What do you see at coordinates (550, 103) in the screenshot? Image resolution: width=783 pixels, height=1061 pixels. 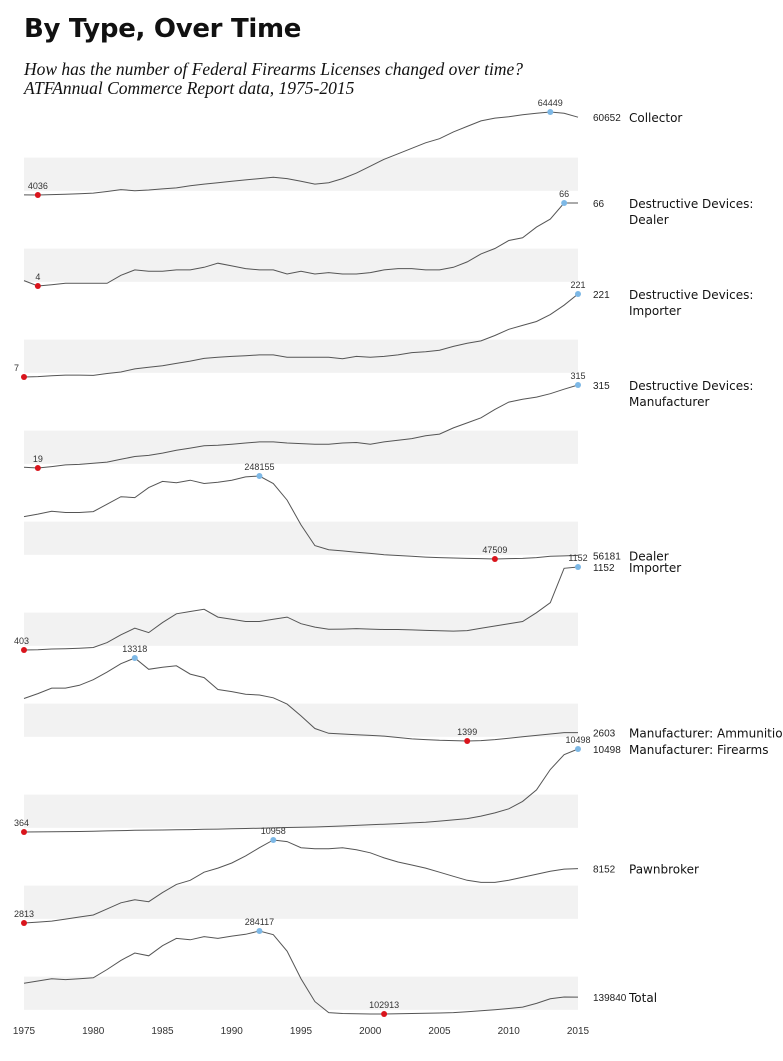 I see `max-label: 64449` at bounding box center [550, 103].